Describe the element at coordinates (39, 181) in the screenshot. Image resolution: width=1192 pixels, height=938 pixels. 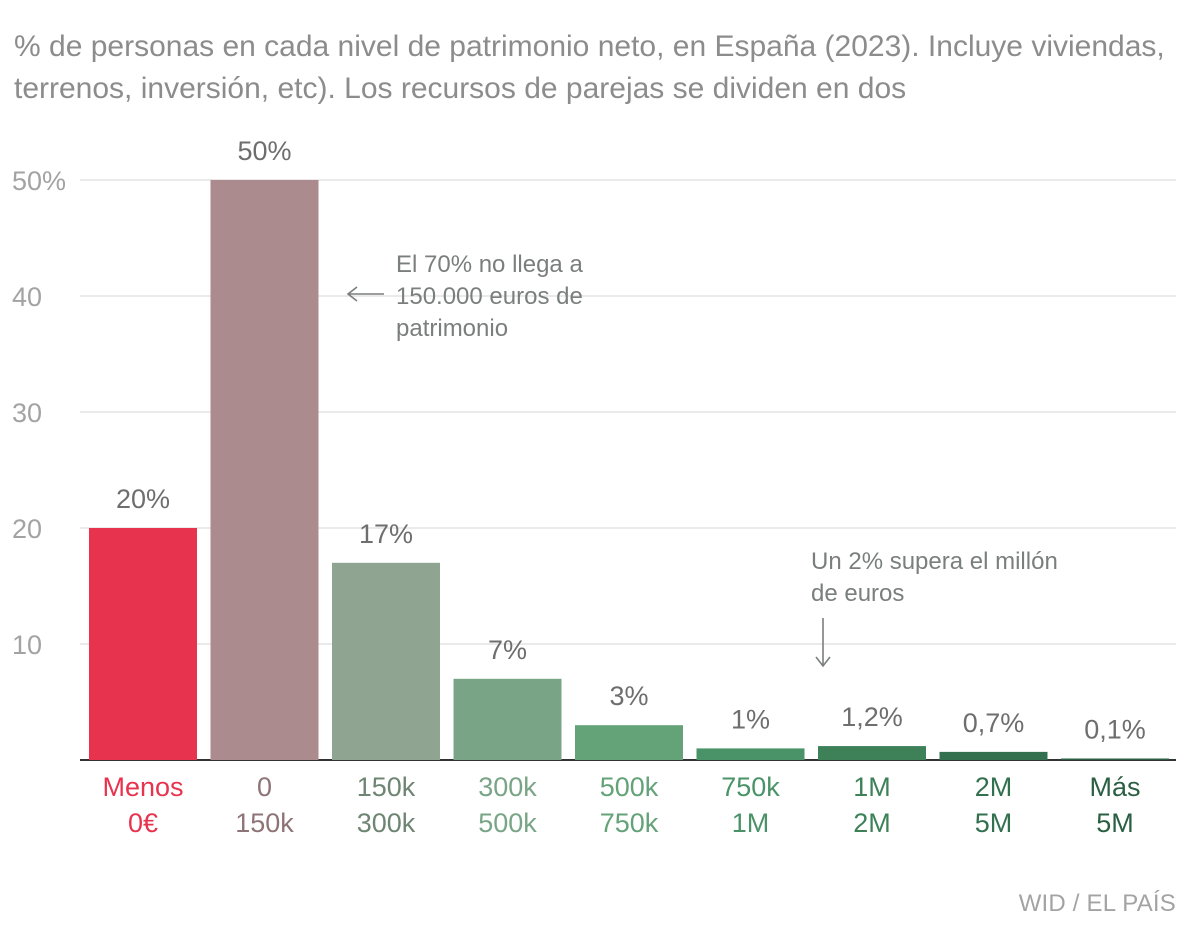
I see `y-tick-label: 50%` at that location.